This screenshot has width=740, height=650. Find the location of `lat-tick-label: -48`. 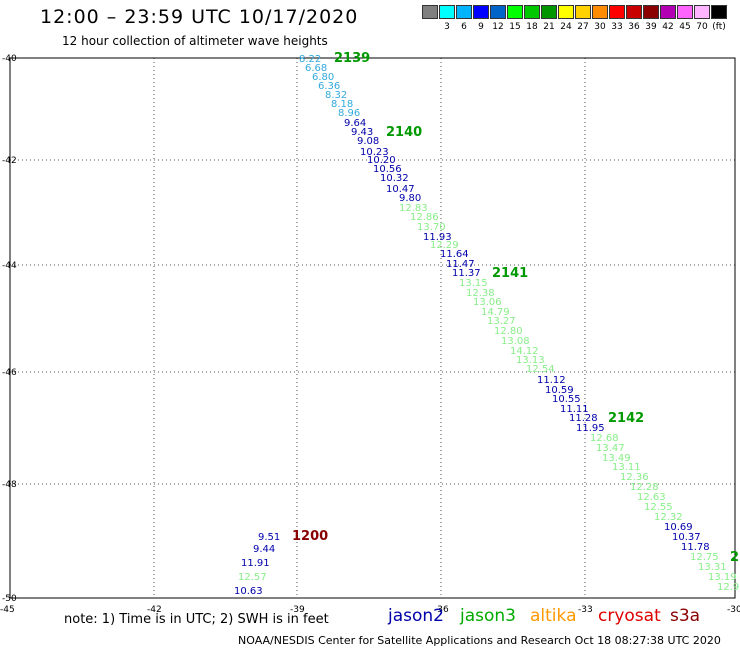

lat-tick-label: -48 is located at coordinates (9, 485).